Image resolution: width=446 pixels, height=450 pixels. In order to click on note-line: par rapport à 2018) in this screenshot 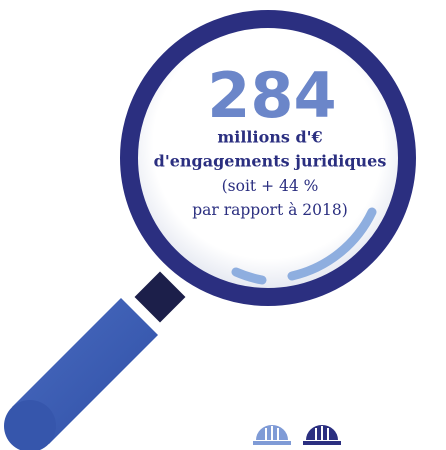, I will do `click(270, 210)`.